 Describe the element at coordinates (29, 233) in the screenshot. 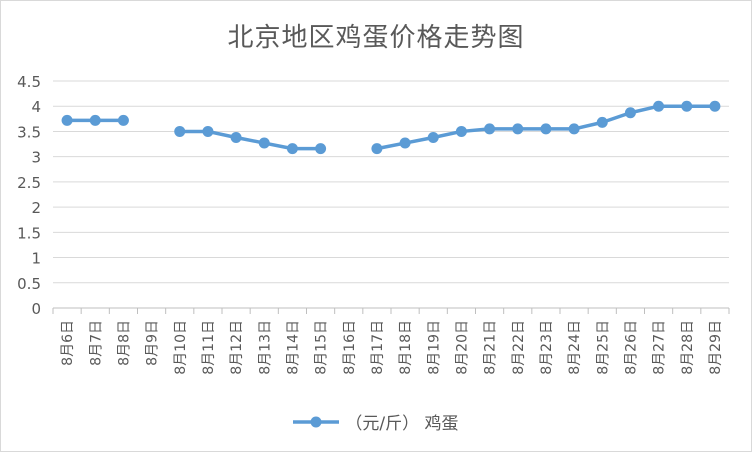

I see `y-tick-label: 1.5` at that location.